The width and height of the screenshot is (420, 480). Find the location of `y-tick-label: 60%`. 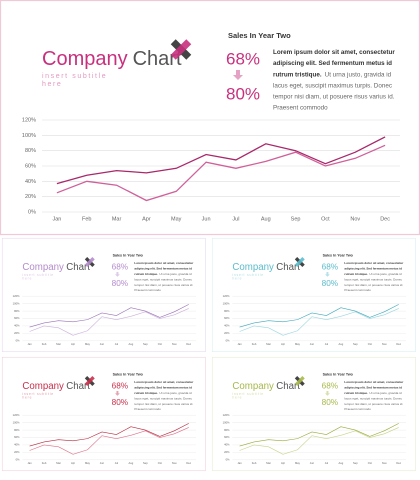

y-tick-label: 60% is located at coordinates (17, 318).